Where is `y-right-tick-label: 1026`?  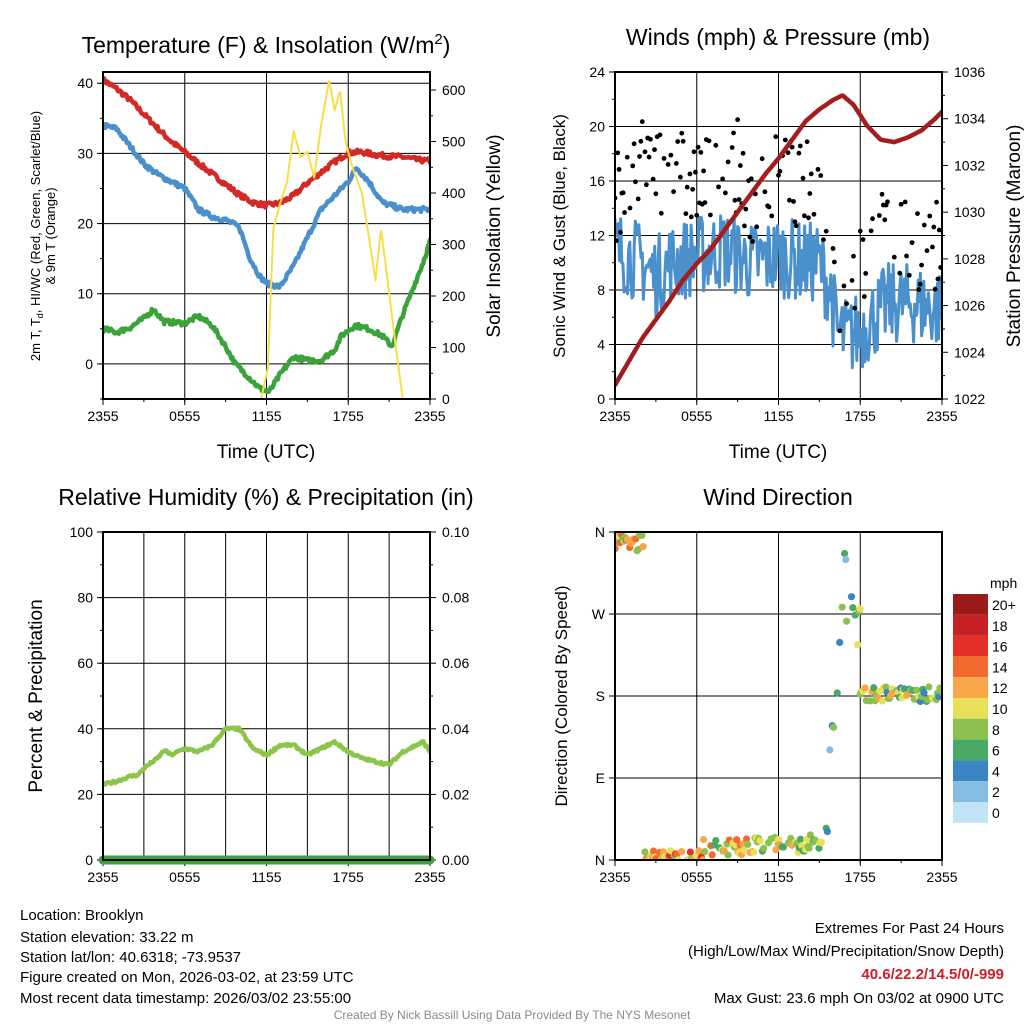 y-right-tick-label: 1026 is located at coordinates (969, 306).